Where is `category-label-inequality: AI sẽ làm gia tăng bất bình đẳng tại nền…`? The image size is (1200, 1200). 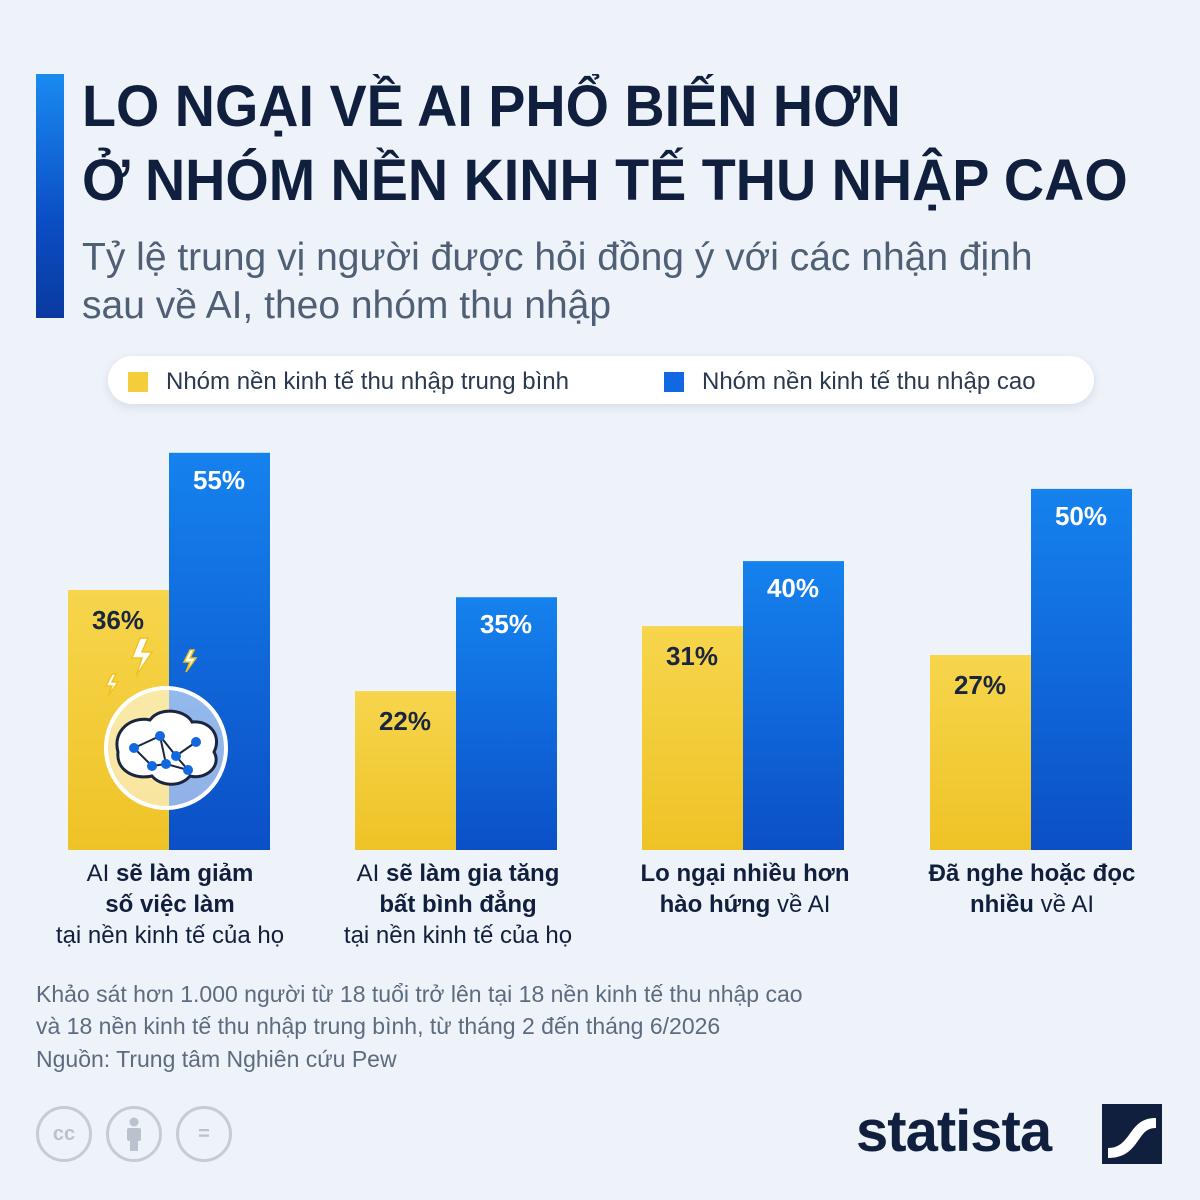
category-label-inequality: AI sẽ làm gia tăng bất bình đẳng tại nền… is located at coordinates (458, 904).